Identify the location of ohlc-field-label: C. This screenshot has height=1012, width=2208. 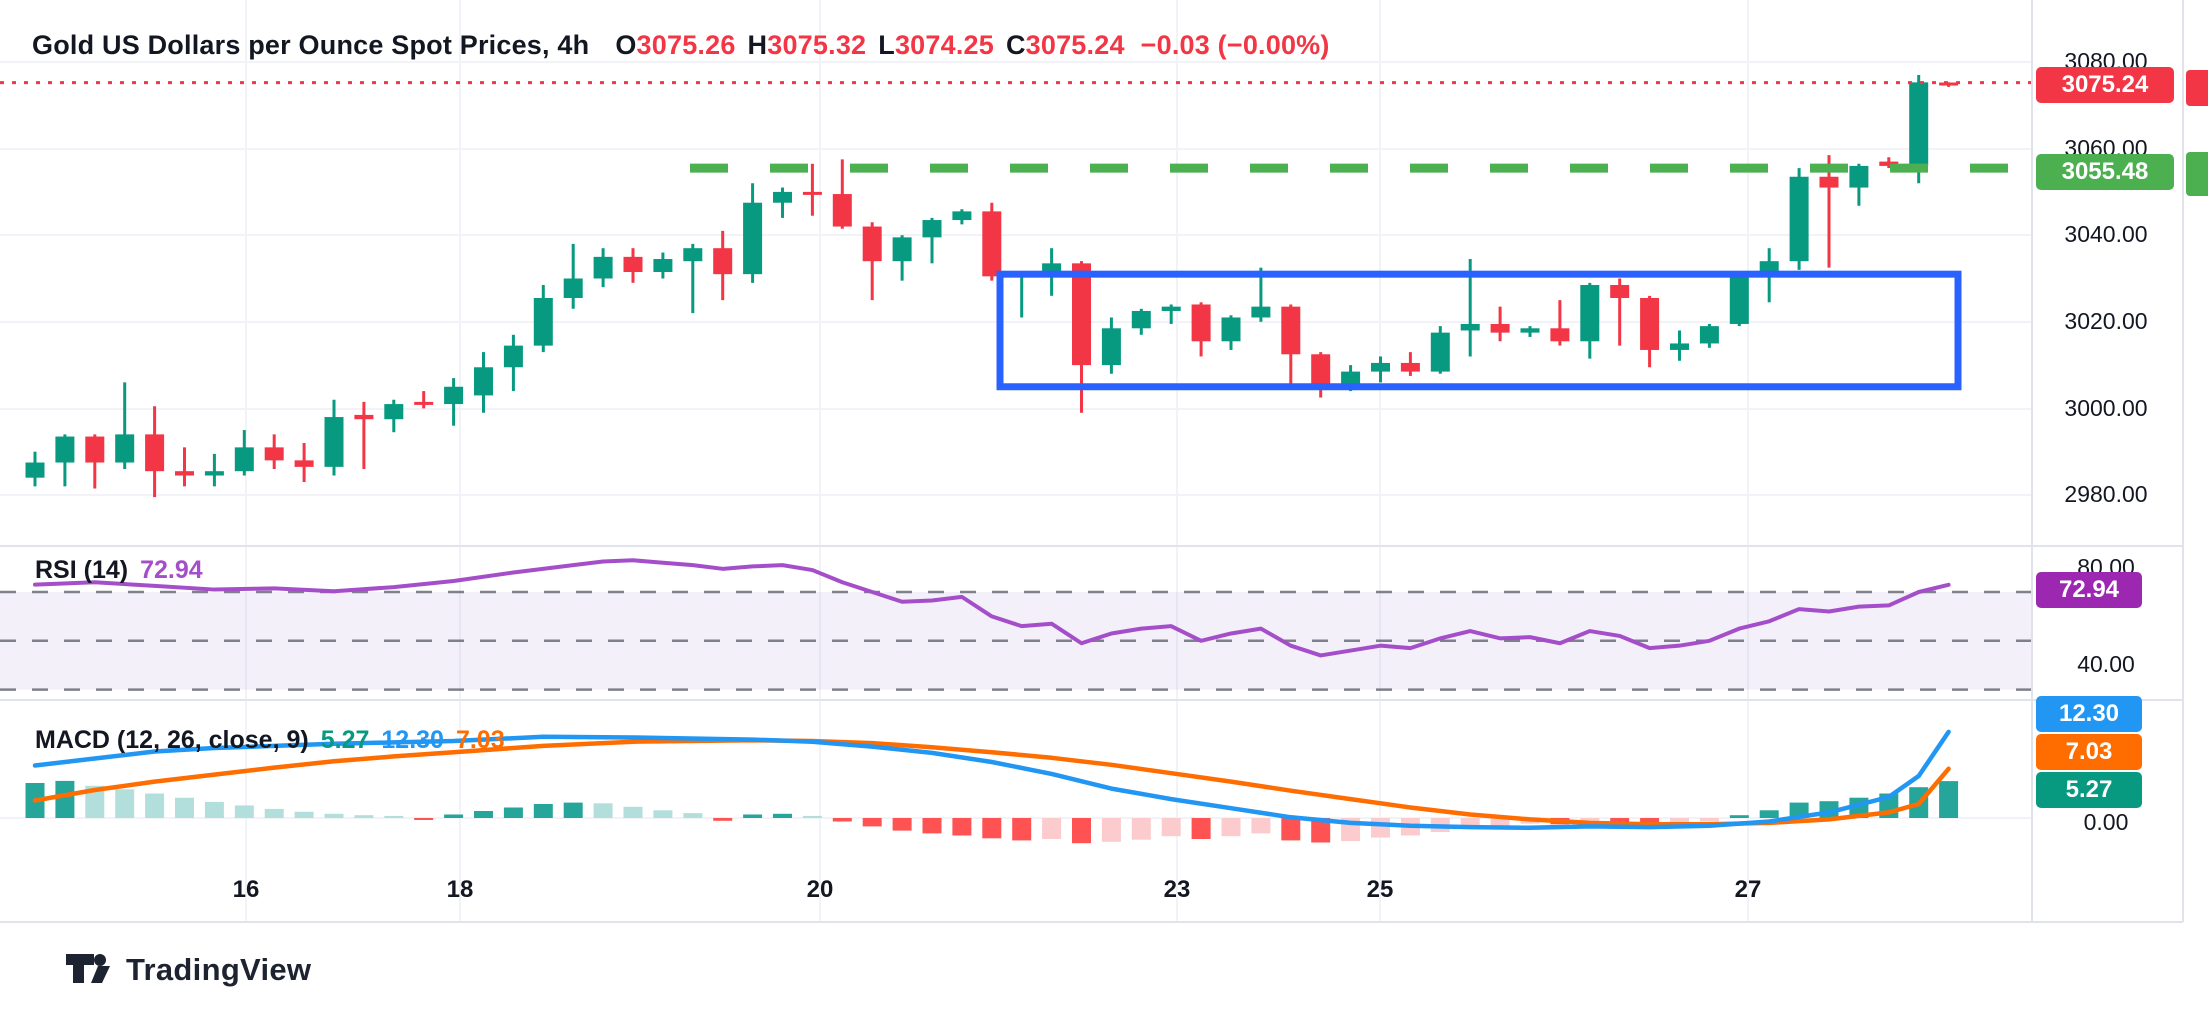
(1015, 45).